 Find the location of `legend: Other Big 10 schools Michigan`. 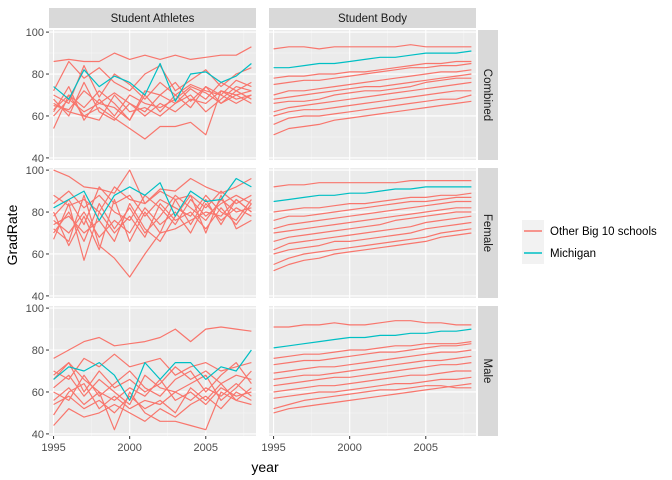

legend: Other Big 10 schools Michigan is located at coordinates (589, 242).